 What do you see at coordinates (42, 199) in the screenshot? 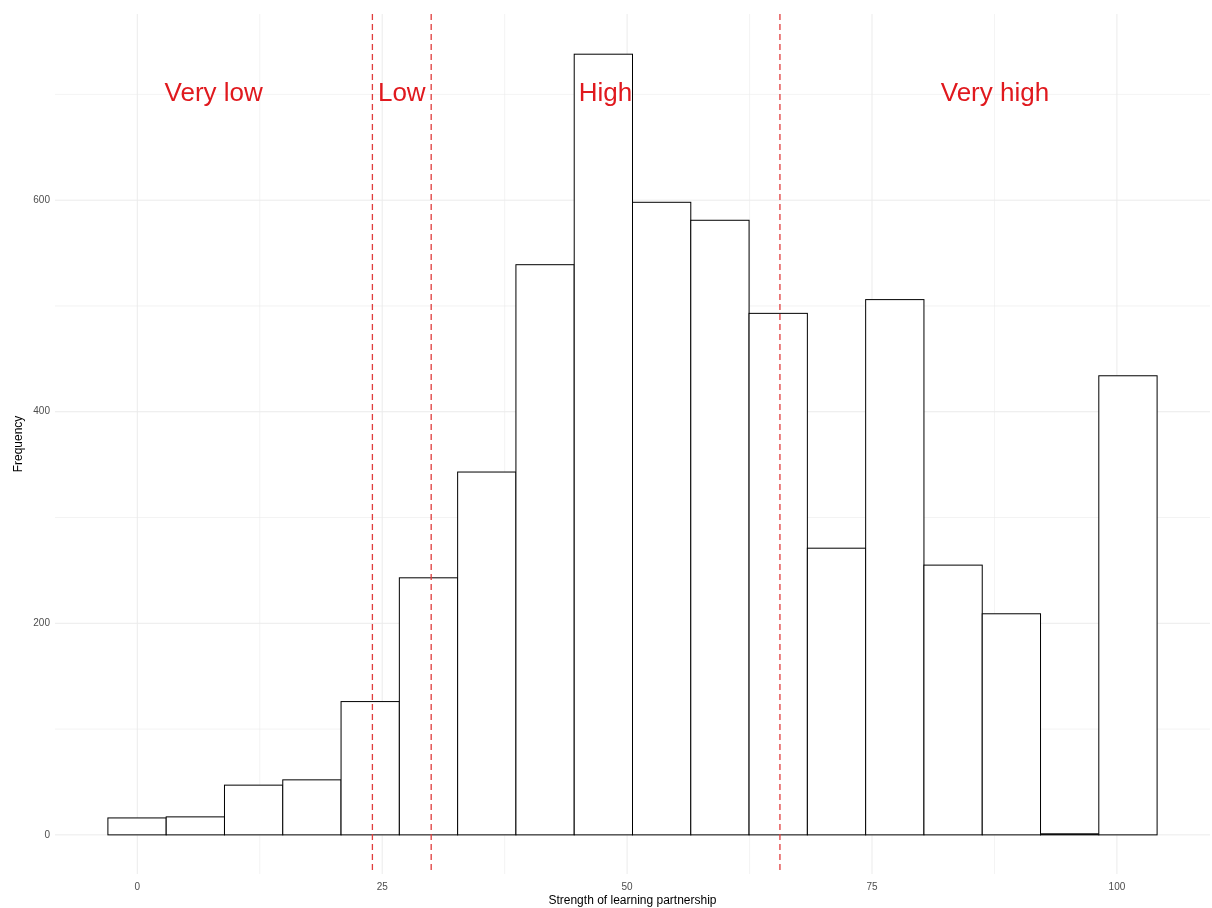
I see `y-tick-label: 600` at bounding box center [42, 199].